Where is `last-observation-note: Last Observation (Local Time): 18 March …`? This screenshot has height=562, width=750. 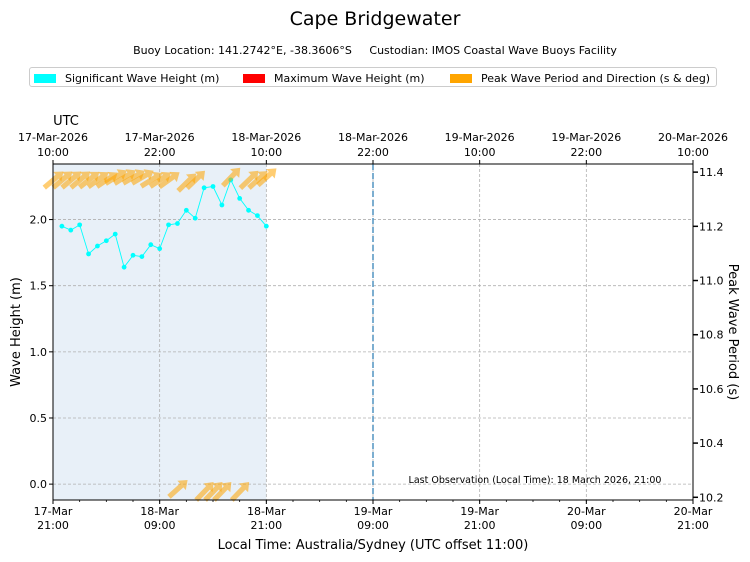 last-observation-note: Last Observation (Local Time): 18 March … is located at coordinates (535, 480).